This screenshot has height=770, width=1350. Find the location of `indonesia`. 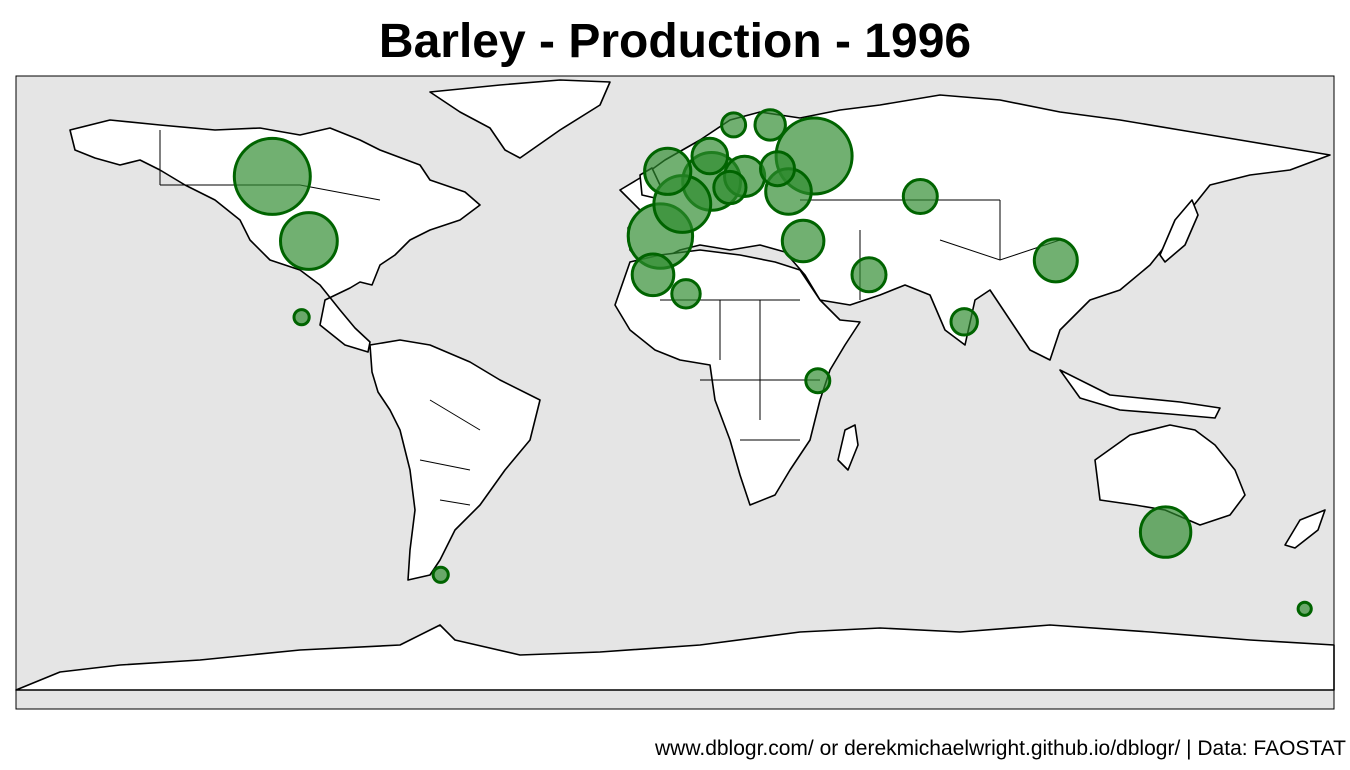

indonesia is located at coordinates (1140, 394).